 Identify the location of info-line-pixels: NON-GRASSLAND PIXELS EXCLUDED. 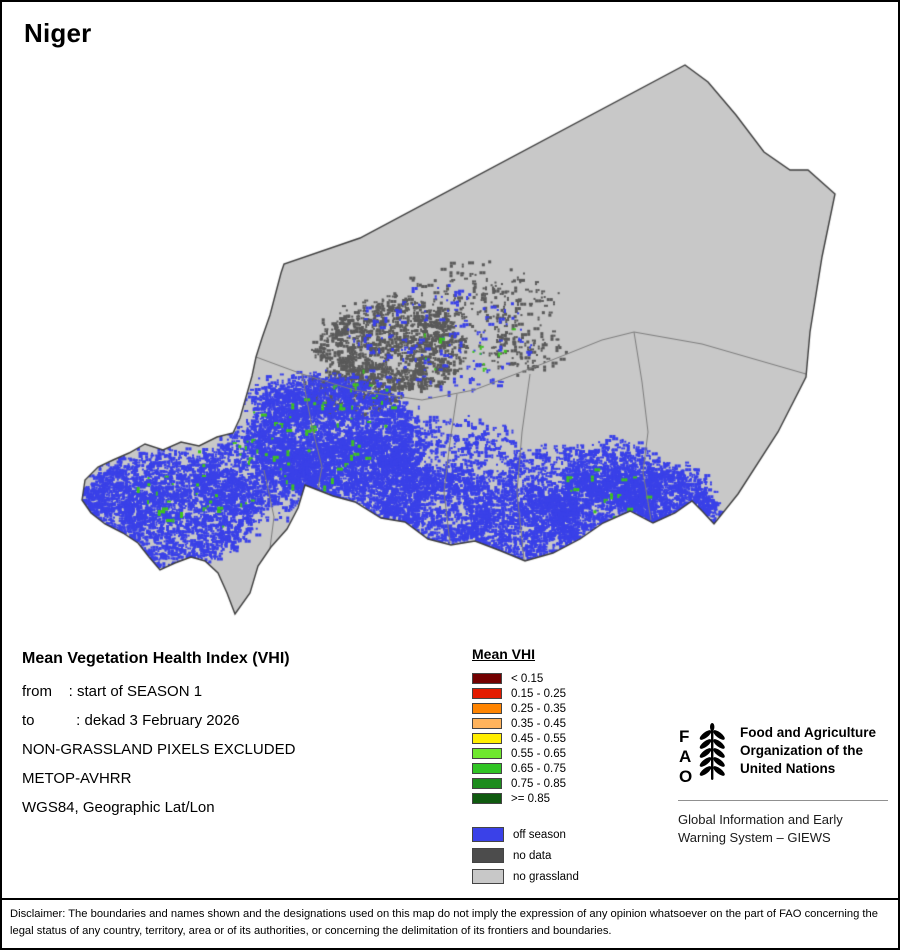
(159, 749).